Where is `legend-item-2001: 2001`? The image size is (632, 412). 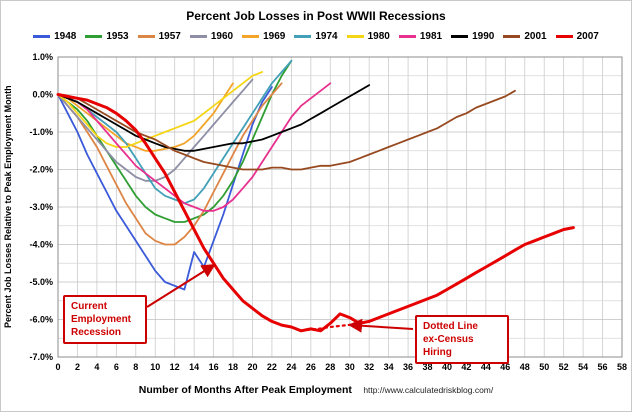 legend-item-2001: 2001 is located at coordinates (525, 36).